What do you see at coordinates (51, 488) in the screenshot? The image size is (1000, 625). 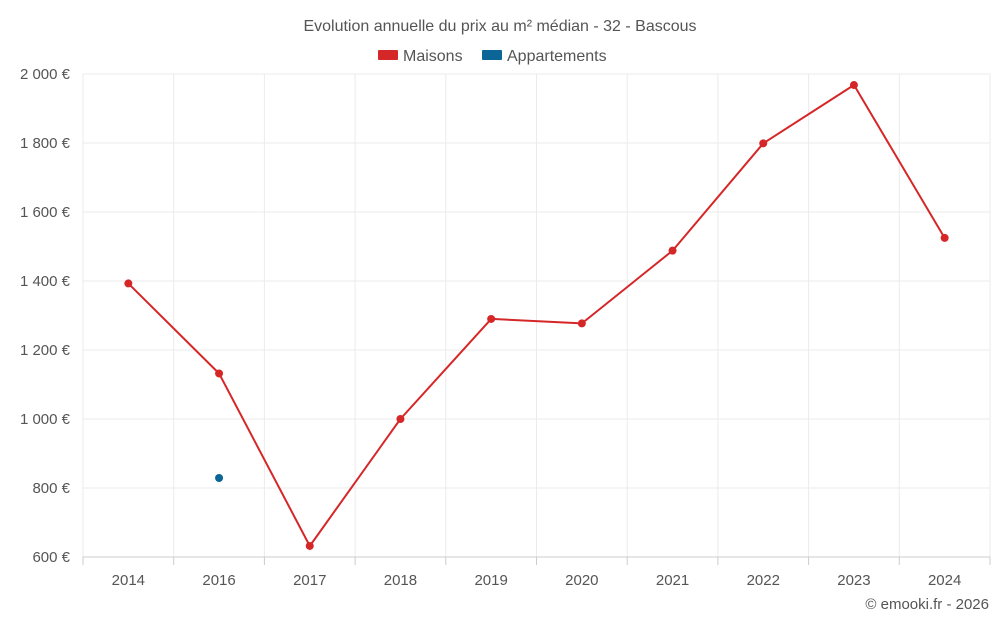 I see `y-tick-label: 800 €` at bounding box center [51, 488].